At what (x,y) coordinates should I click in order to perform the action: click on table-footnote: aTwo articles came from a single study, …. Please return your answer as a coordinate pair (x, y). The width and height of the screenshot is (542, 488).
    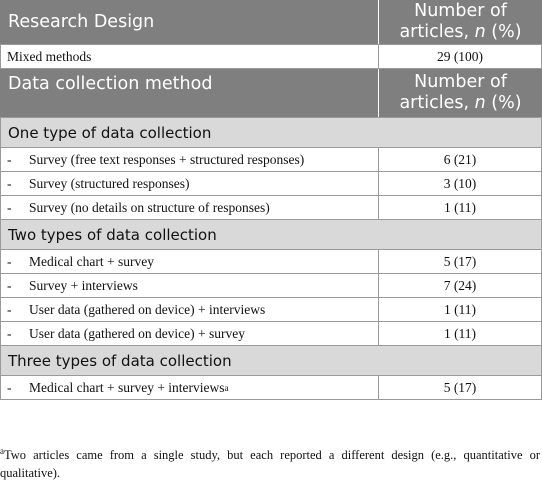
    Looking at the image, I should click on (270, 464).